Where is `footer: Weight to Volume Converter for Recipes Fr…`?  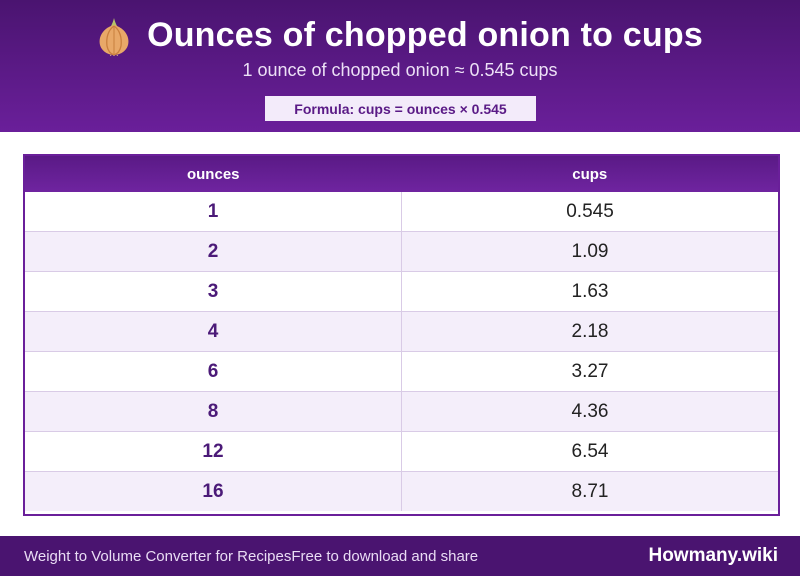 footer: Weight to Volume Converter for Recipes Fr… is located at coordinates (400, 556).